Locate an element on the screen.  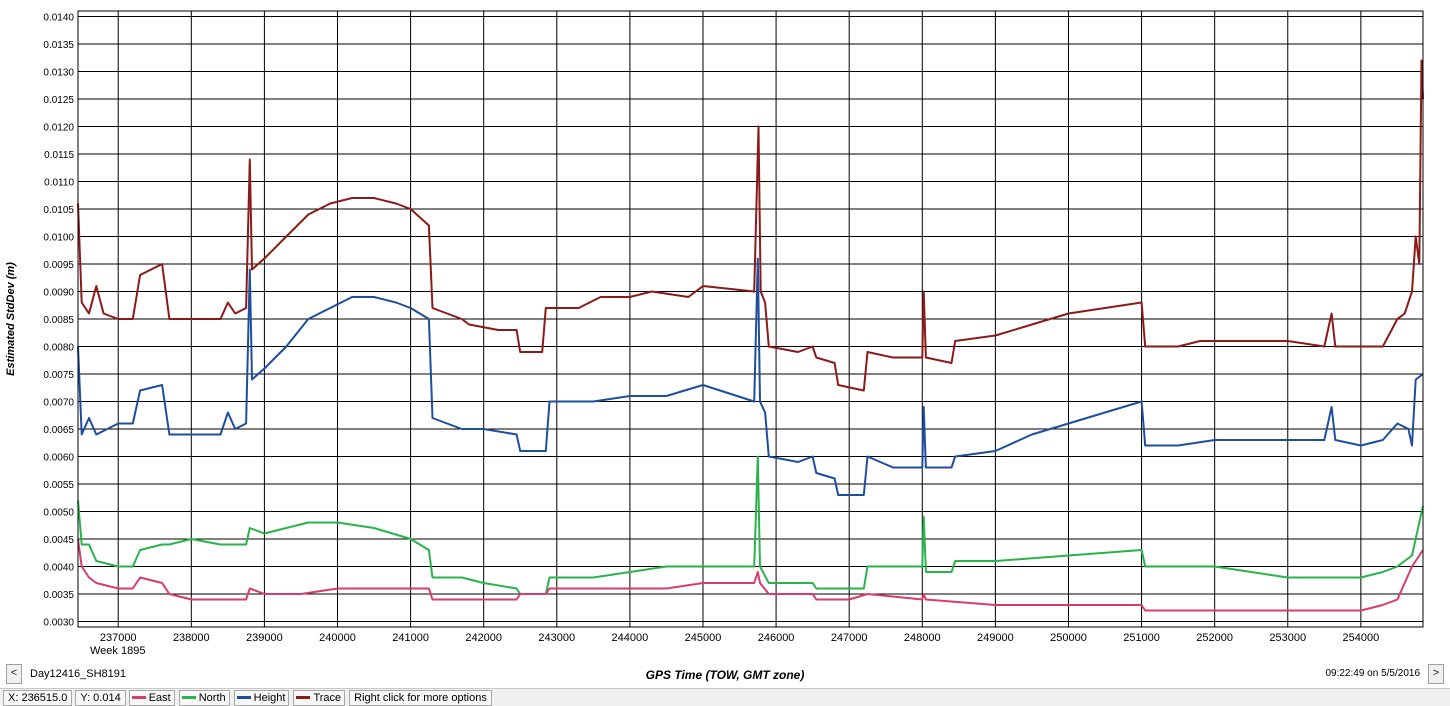
legend-east: East is located at coordinates (151, 697).